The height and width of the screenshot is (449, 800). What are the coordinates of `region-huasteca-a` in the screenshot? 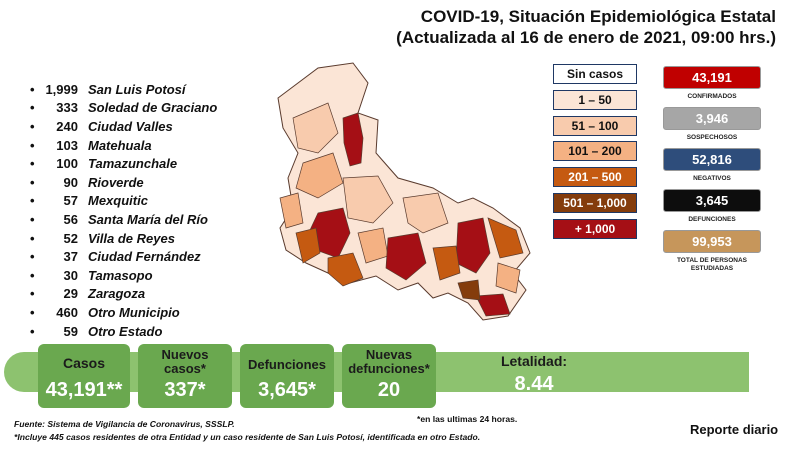 It's located at (505, 238).